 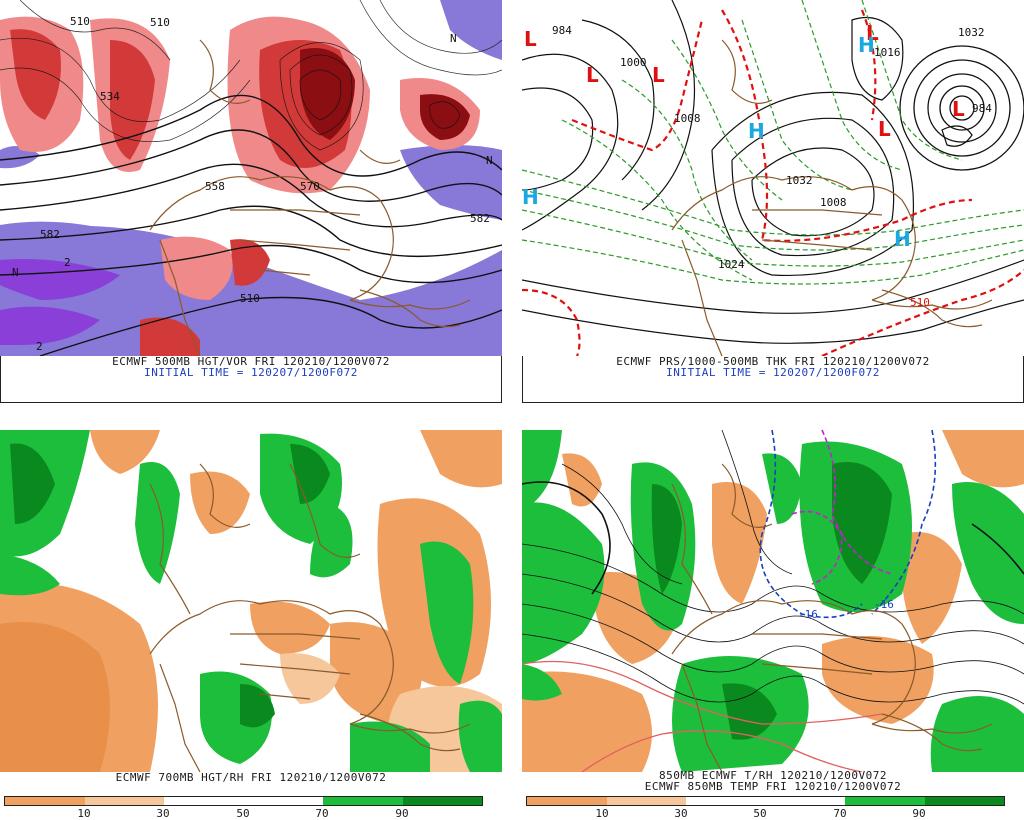 What do you see at coordinates (310, 186) in the screenshot?
I see `contour-label: 570` at bounding box center [310, 186].